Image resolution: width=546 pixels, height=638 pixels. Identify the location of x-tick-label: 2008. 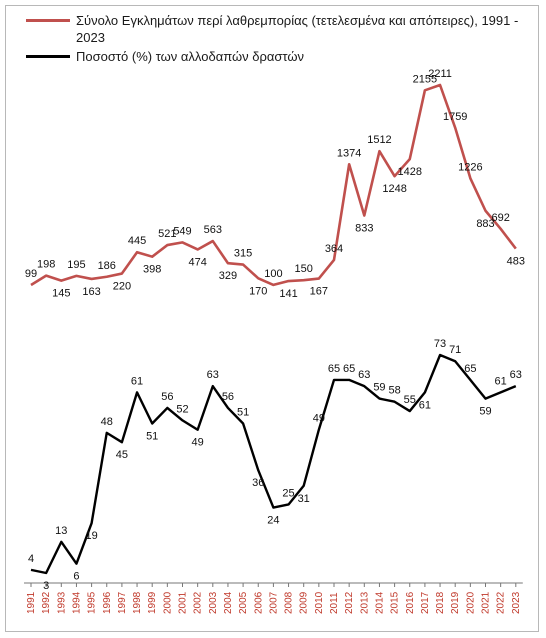
(289, 602).